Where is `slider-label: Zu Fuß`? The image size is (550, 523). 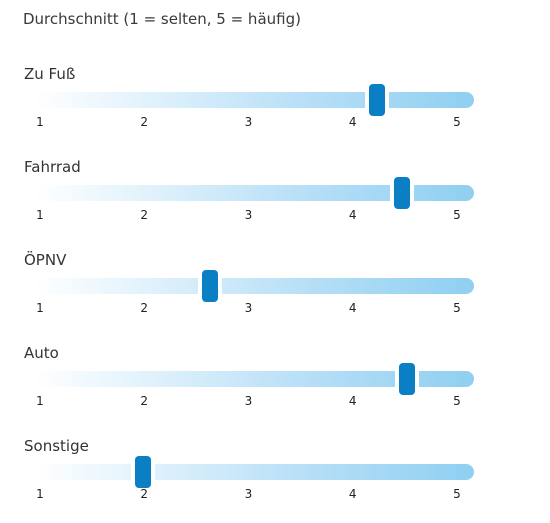
slider-label: Zu Fuß is located at coordinates (50, 74).